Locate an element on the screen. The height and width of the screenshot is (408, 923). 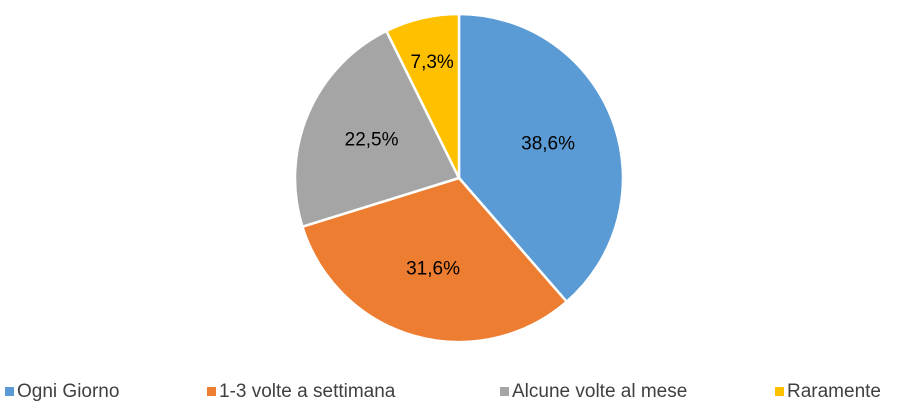
legend-label: Raramente is located at coordinates (834, 391).